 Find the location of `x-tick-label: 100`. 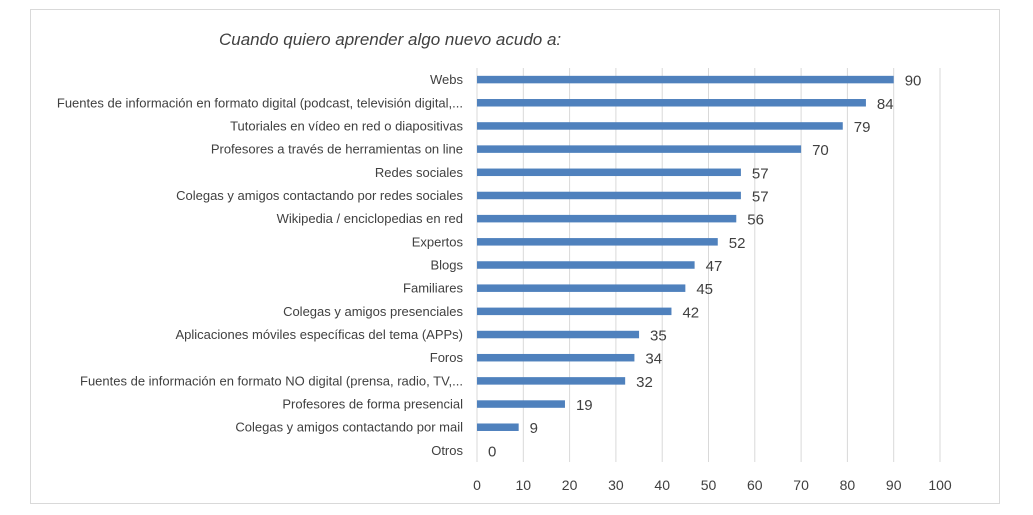

x-tick-label: 100 is located at coordinates (940, 485).